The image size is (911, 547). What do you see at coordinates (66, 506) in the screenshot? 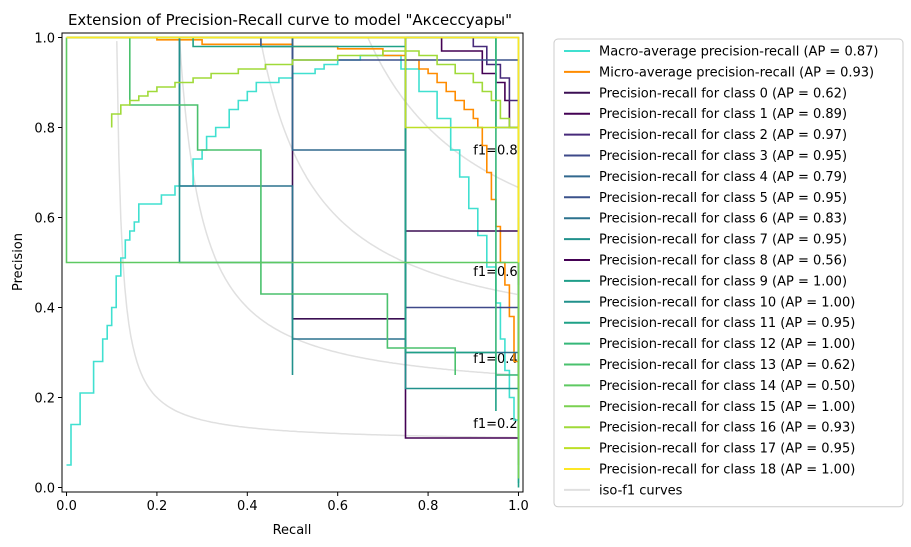
I see `x-tick-label: 0.0` at bounding box center [66, 506].